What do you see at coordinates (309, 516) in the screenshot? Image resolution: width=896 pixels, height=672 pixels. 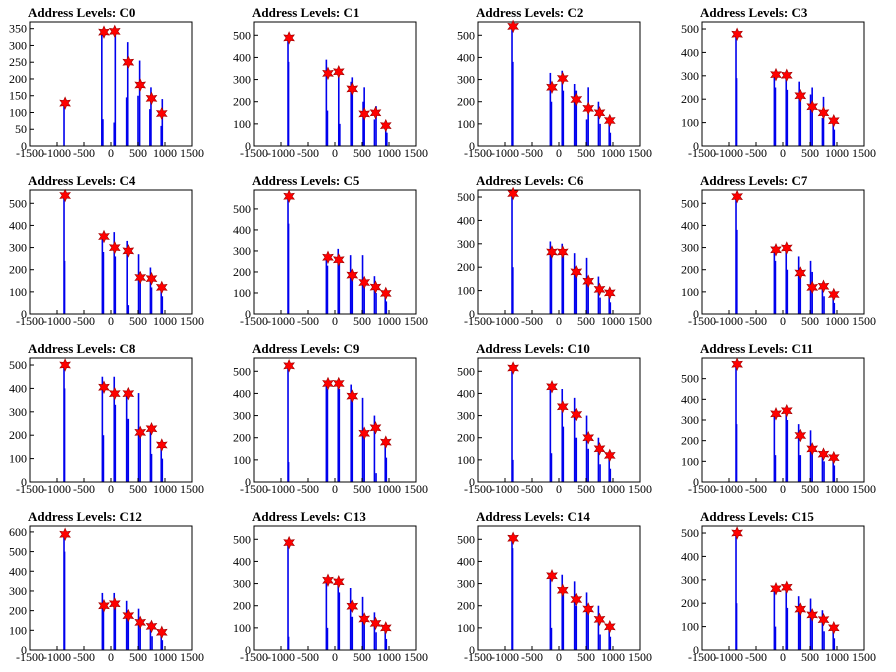 I see `chart-title: Address Levels: C13` at bounding box center [309, 516].